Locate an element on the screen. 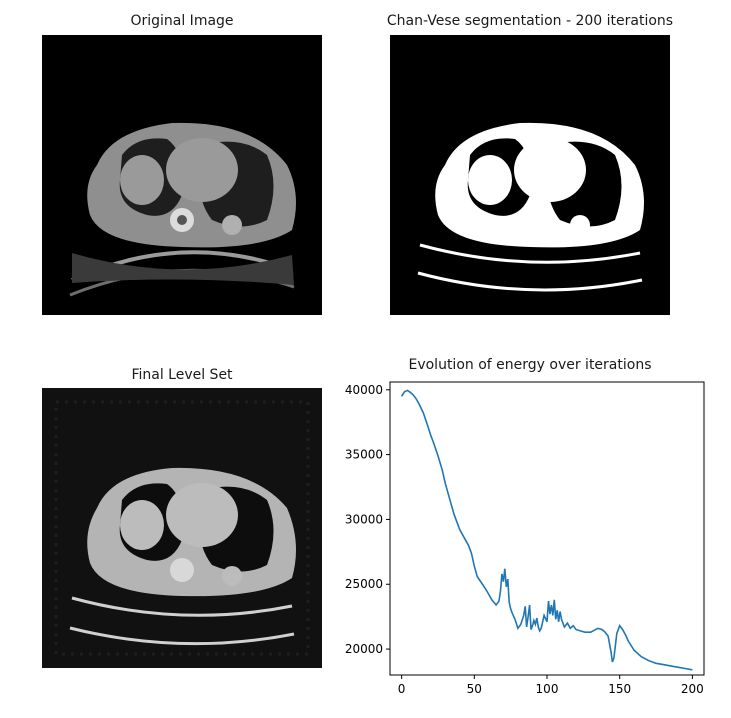  x-tick-label: 50 is located at coordinates (474, 689).